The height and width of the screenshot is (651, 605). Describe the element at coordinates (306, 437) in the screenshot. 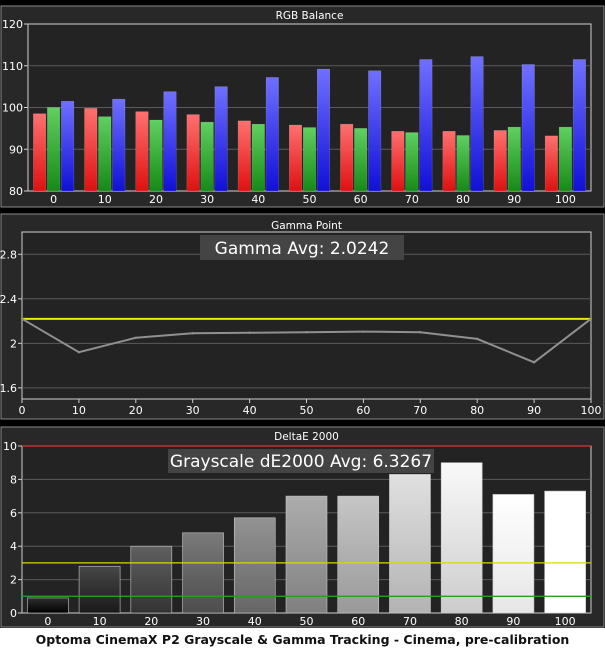

I see `chart-title: DeltaE 2000` at that location.